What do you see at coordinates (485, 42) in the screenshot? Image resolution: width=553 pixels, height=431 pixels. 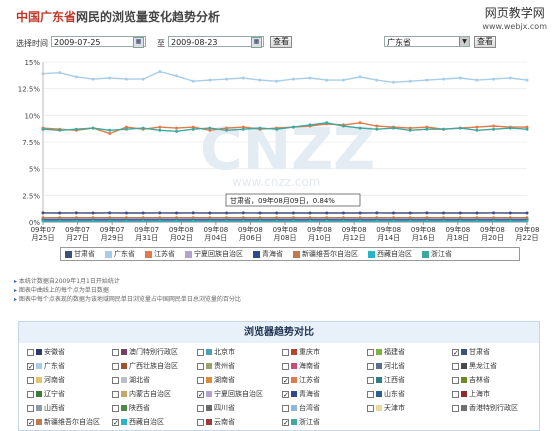 I see `region-view-button: 查看` at bounding box center [485, 42].